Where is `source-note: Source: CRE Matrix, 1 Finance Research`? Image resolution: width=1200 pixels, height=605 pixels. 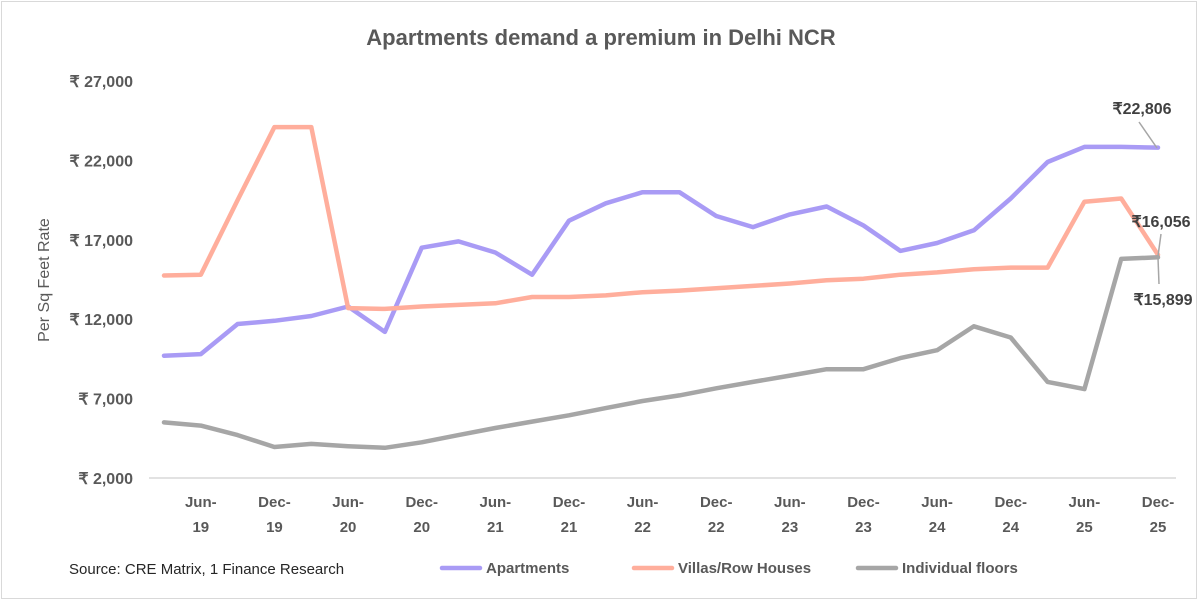 source-note: Source: CRE Matrix, 1 Finance Research is located at coordinates (206, 569).